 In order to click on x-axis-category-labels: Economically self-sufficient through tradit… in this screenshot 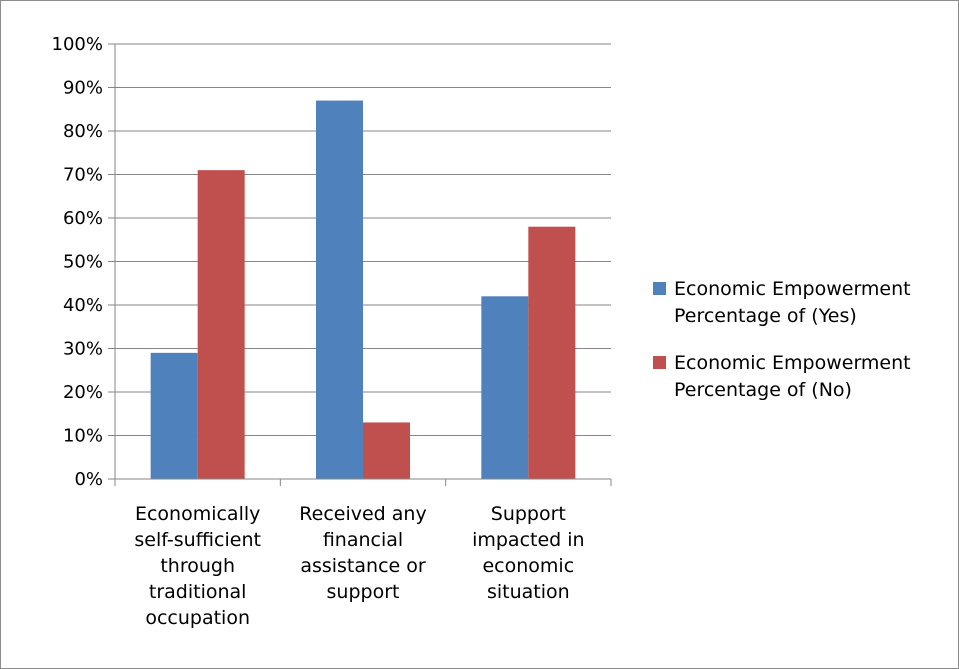, I will do `click(359, 566)`.